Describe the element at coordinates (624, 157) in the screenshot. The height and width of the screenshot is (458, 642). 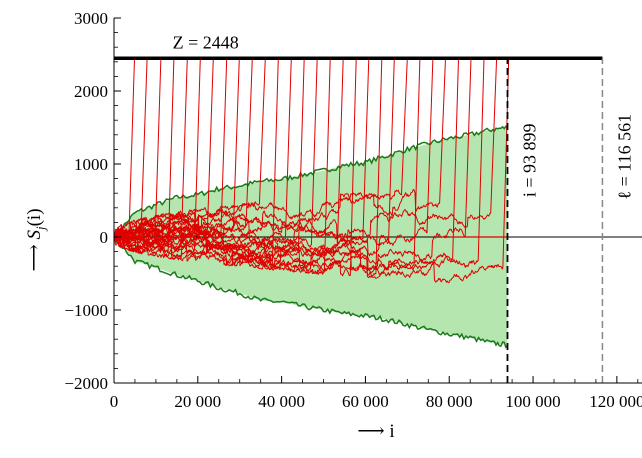
I see `ell-line-label: ℓ = 116 561` at that location.